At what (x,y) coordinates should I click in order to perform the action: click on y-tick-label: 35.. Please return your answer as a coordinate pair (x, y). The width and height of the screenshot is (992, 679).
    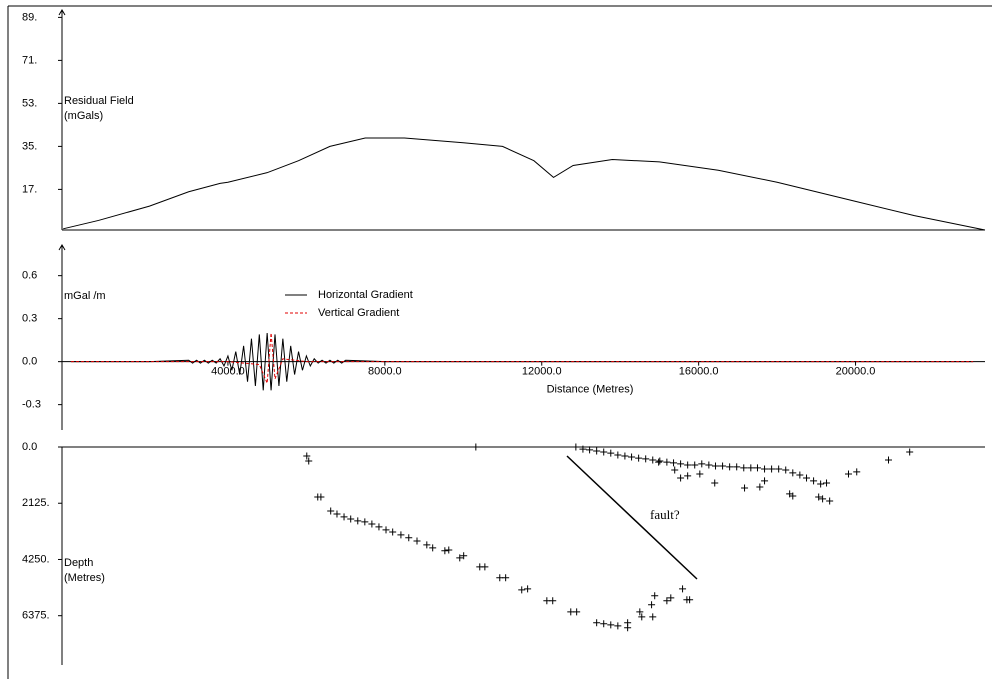
    Looking at the image, I should click on (29, 146).